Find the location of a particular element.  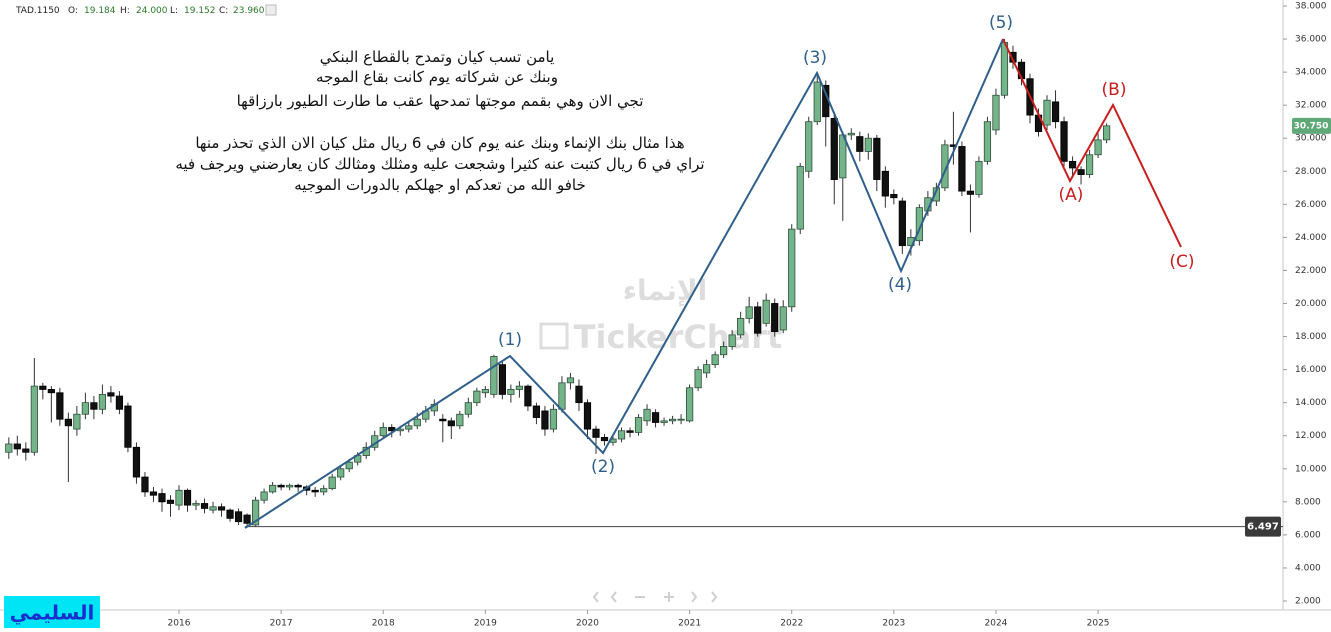

readout-button is located at coordinates (271, 10).